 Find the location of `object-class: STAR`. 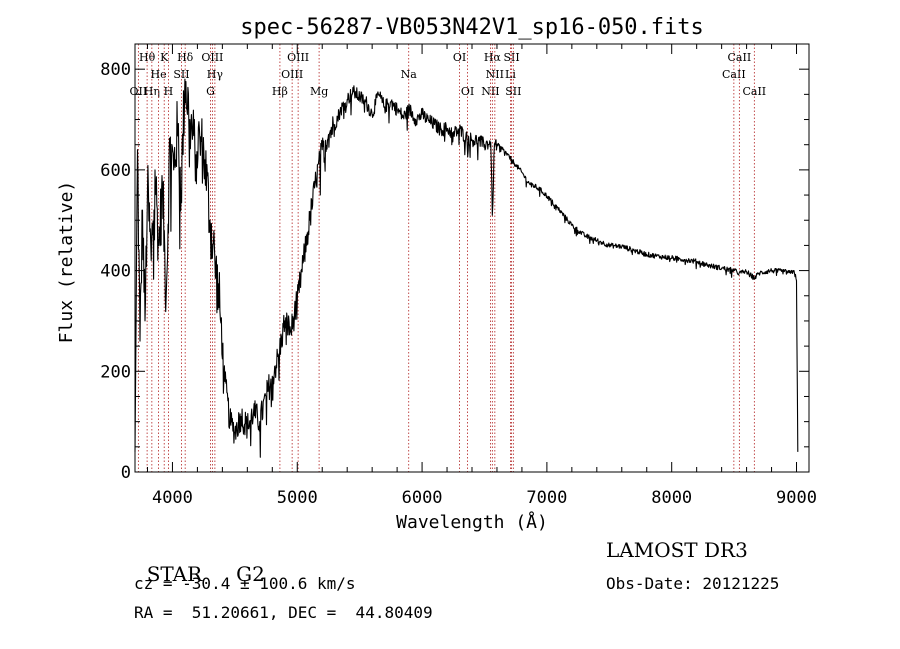

object-class: STAR is located at coordinates (174, 574).